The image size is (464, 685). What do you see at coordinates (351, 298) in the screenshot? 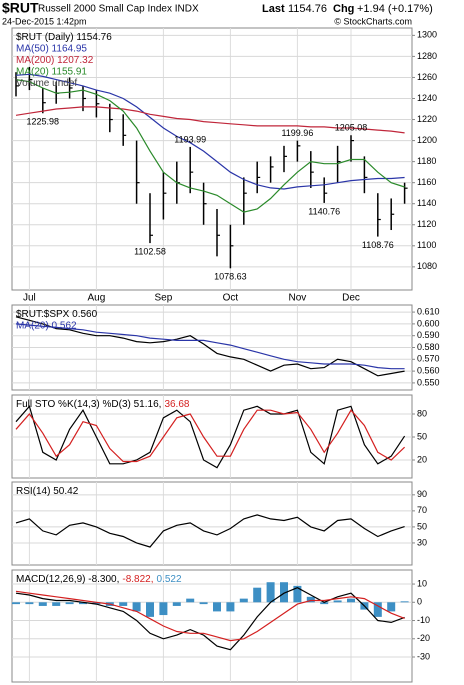
I see `x-tick-label: Dec` at bounding box center [351, 298].